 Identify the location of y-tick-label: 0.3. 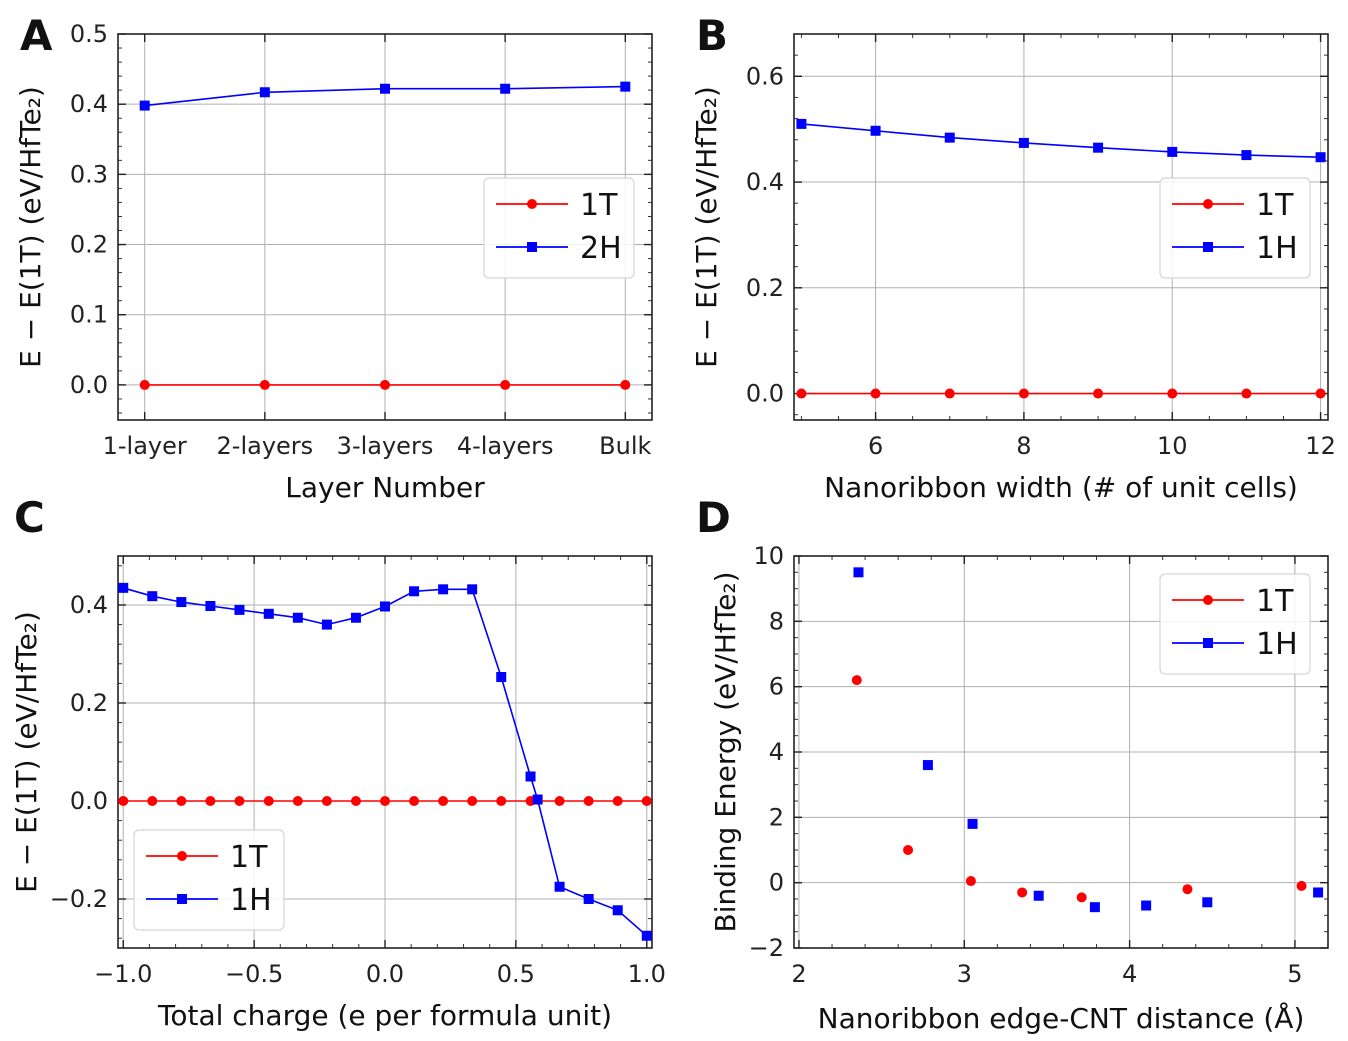
(89, 174).